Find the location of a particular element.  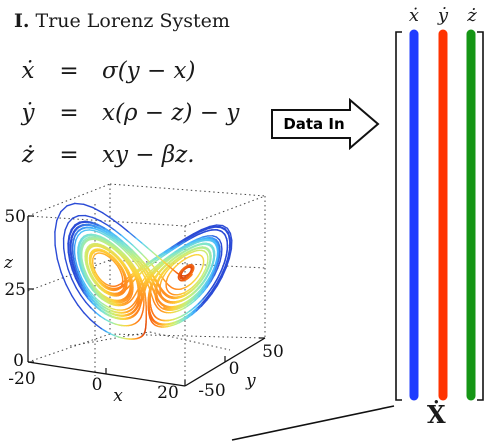

z-tick-0: 0 is located at coordinates (18, 361).